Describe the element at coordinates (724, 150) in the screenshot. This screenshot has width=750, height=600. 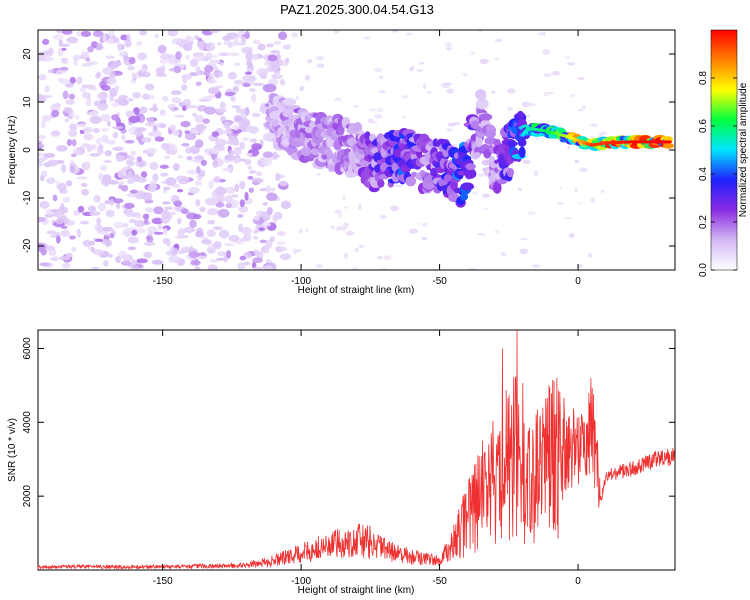
I see `colorbar-gradient` at that location.